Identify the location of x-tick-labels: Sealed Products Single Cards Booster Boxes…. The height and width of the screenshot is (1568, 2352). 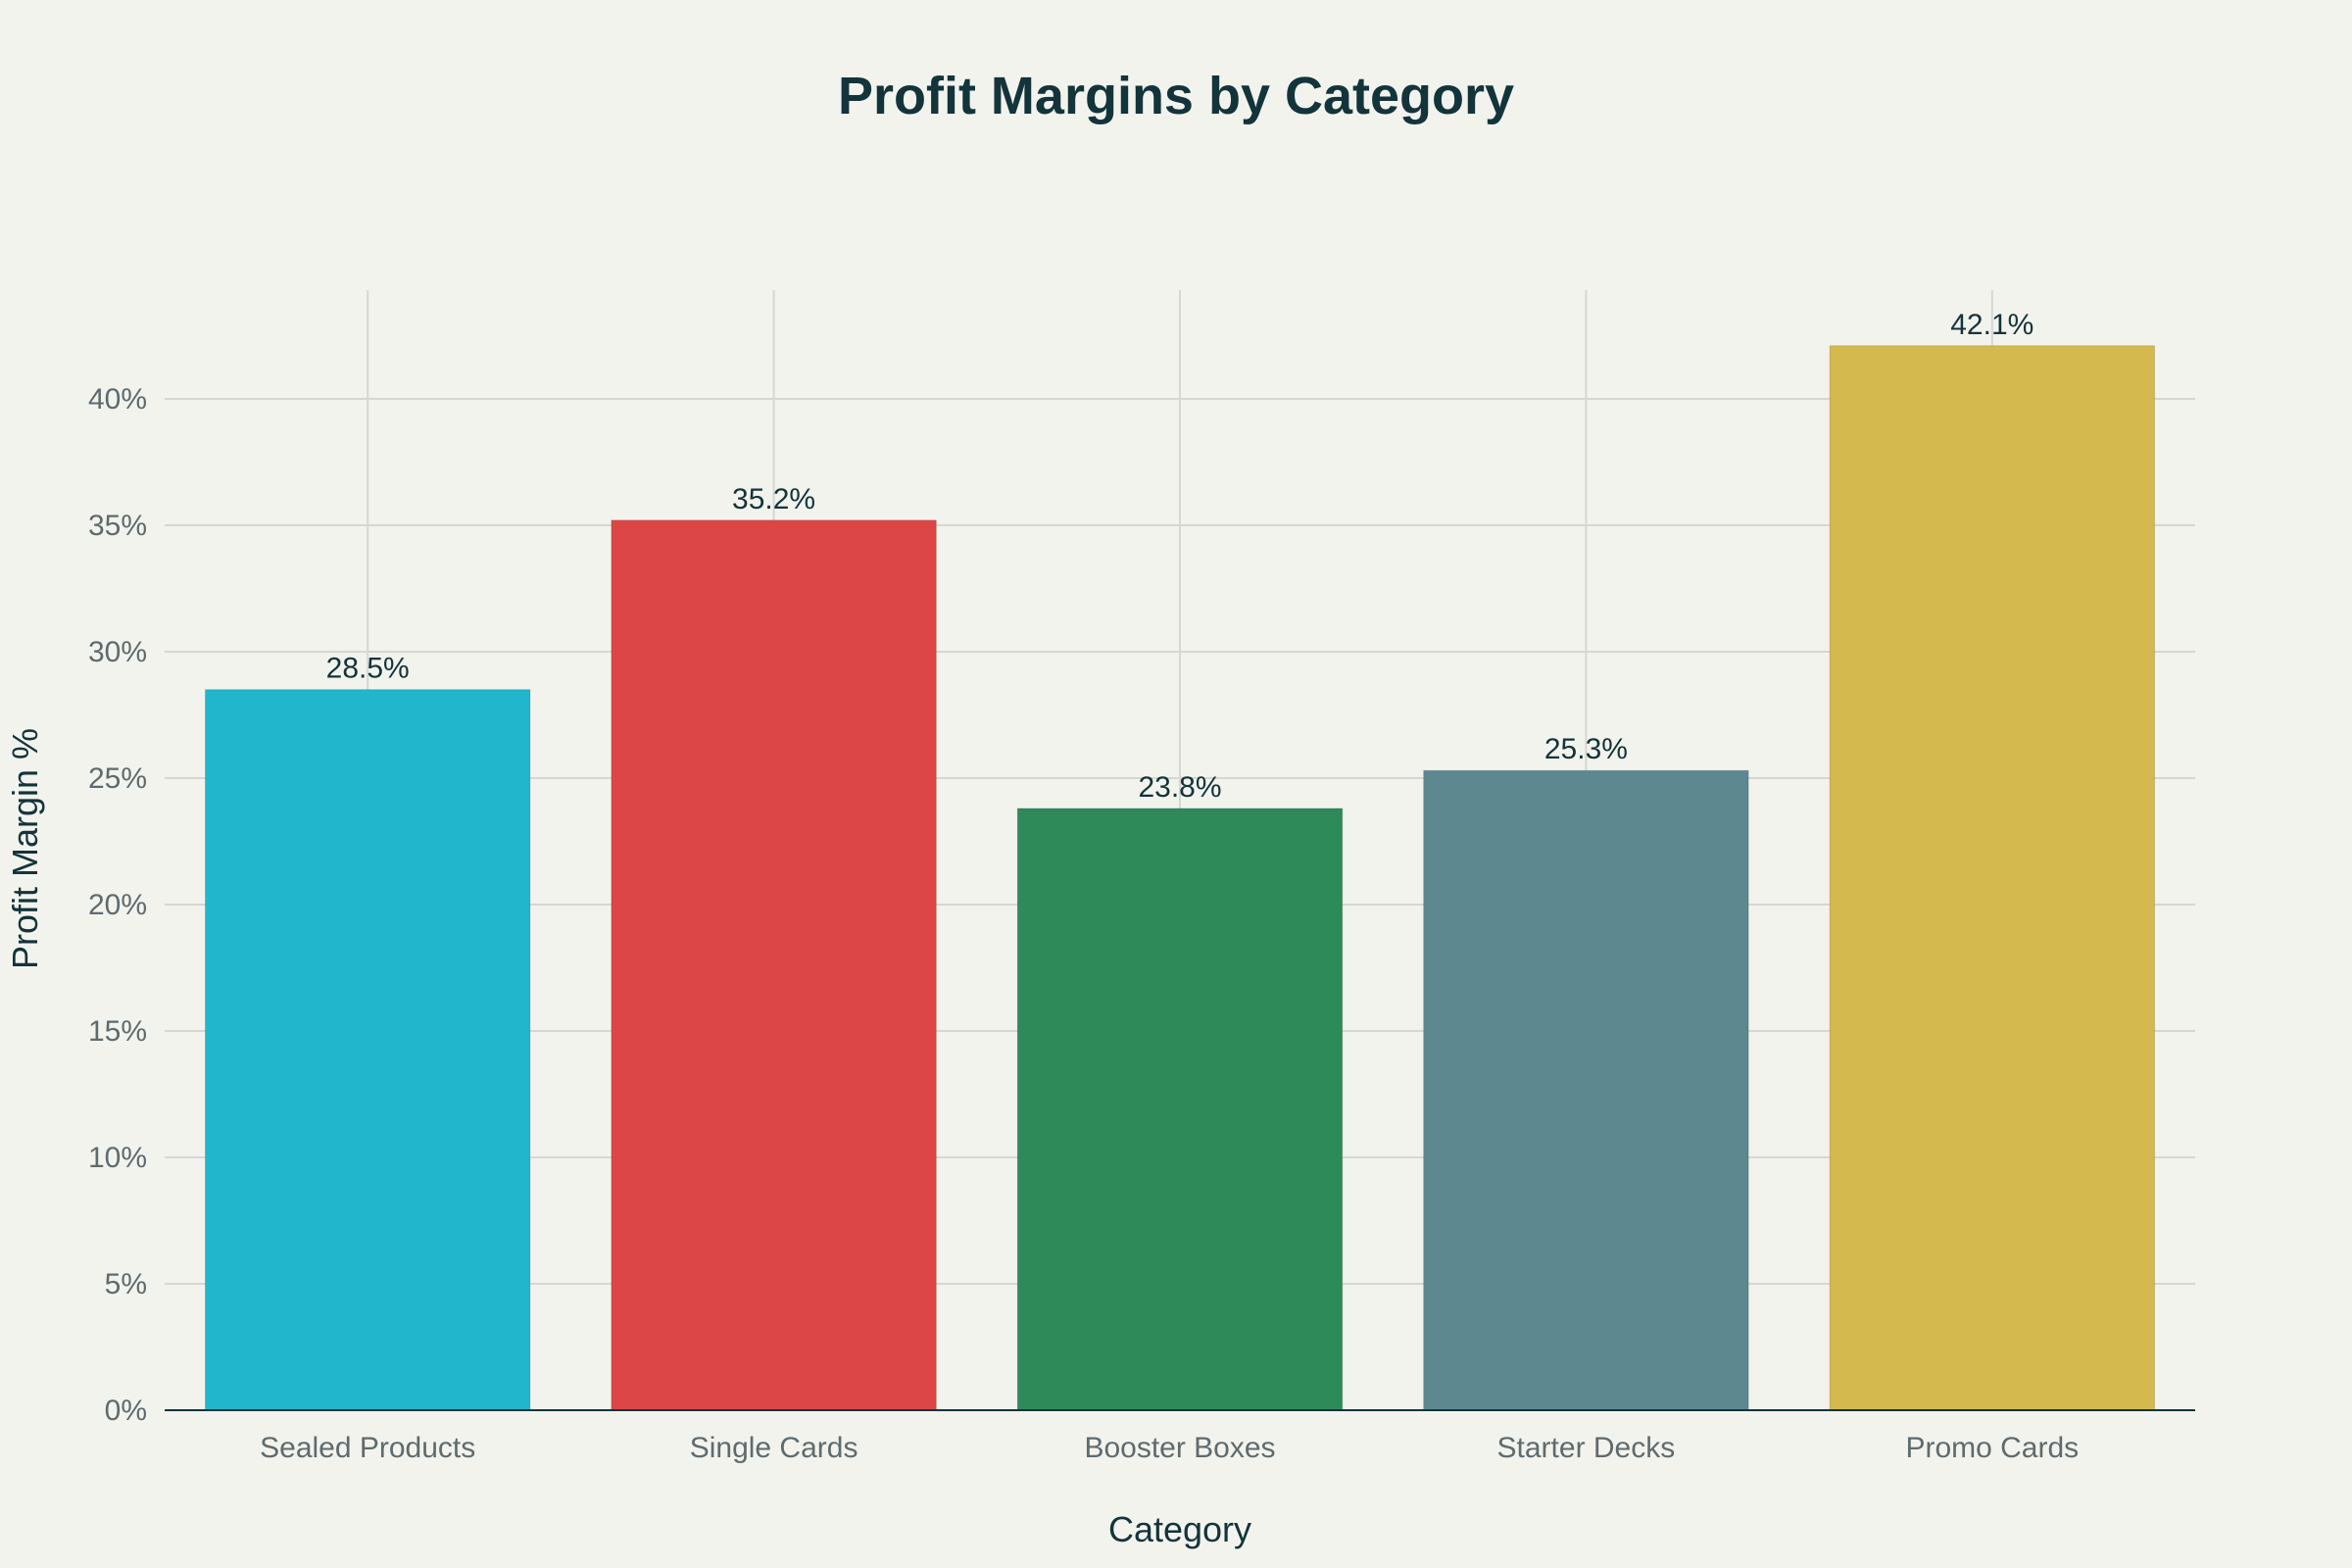
(1169, 1448).